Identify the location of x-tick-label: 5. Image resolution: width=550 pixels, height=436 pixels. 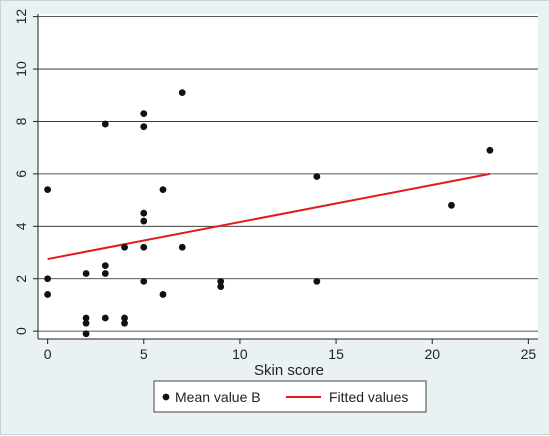
(144, 354).